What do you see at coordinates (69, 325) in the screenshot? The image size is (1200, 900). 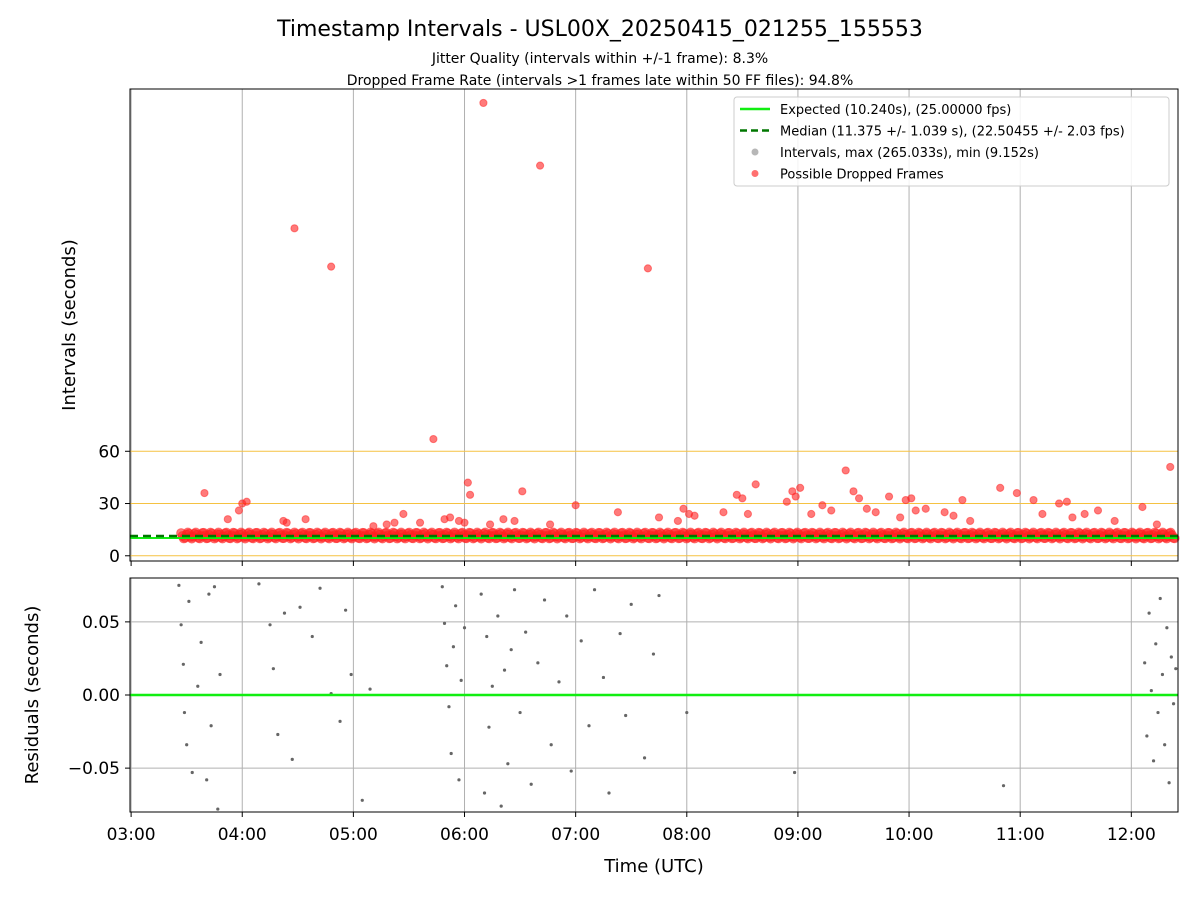 I see `top-y-axis-label: Intervals (seconds)` at bounding box center [69, 325].